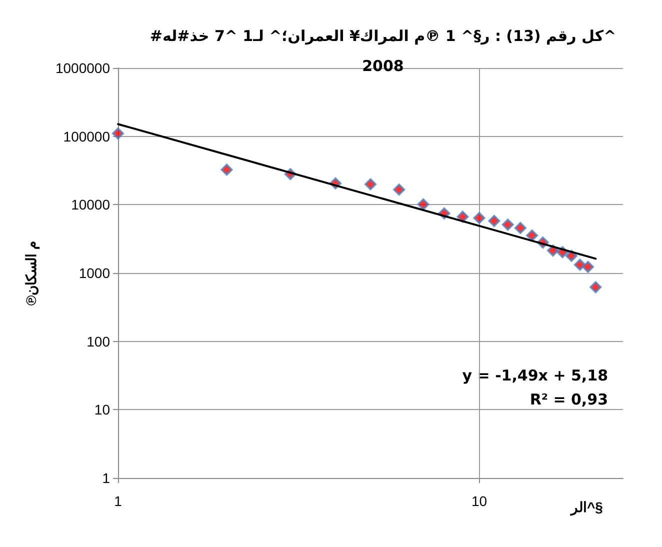 This screenshot has width=662, height=547. I want to click on y-tick-label: 1000000, so click(82, 68).